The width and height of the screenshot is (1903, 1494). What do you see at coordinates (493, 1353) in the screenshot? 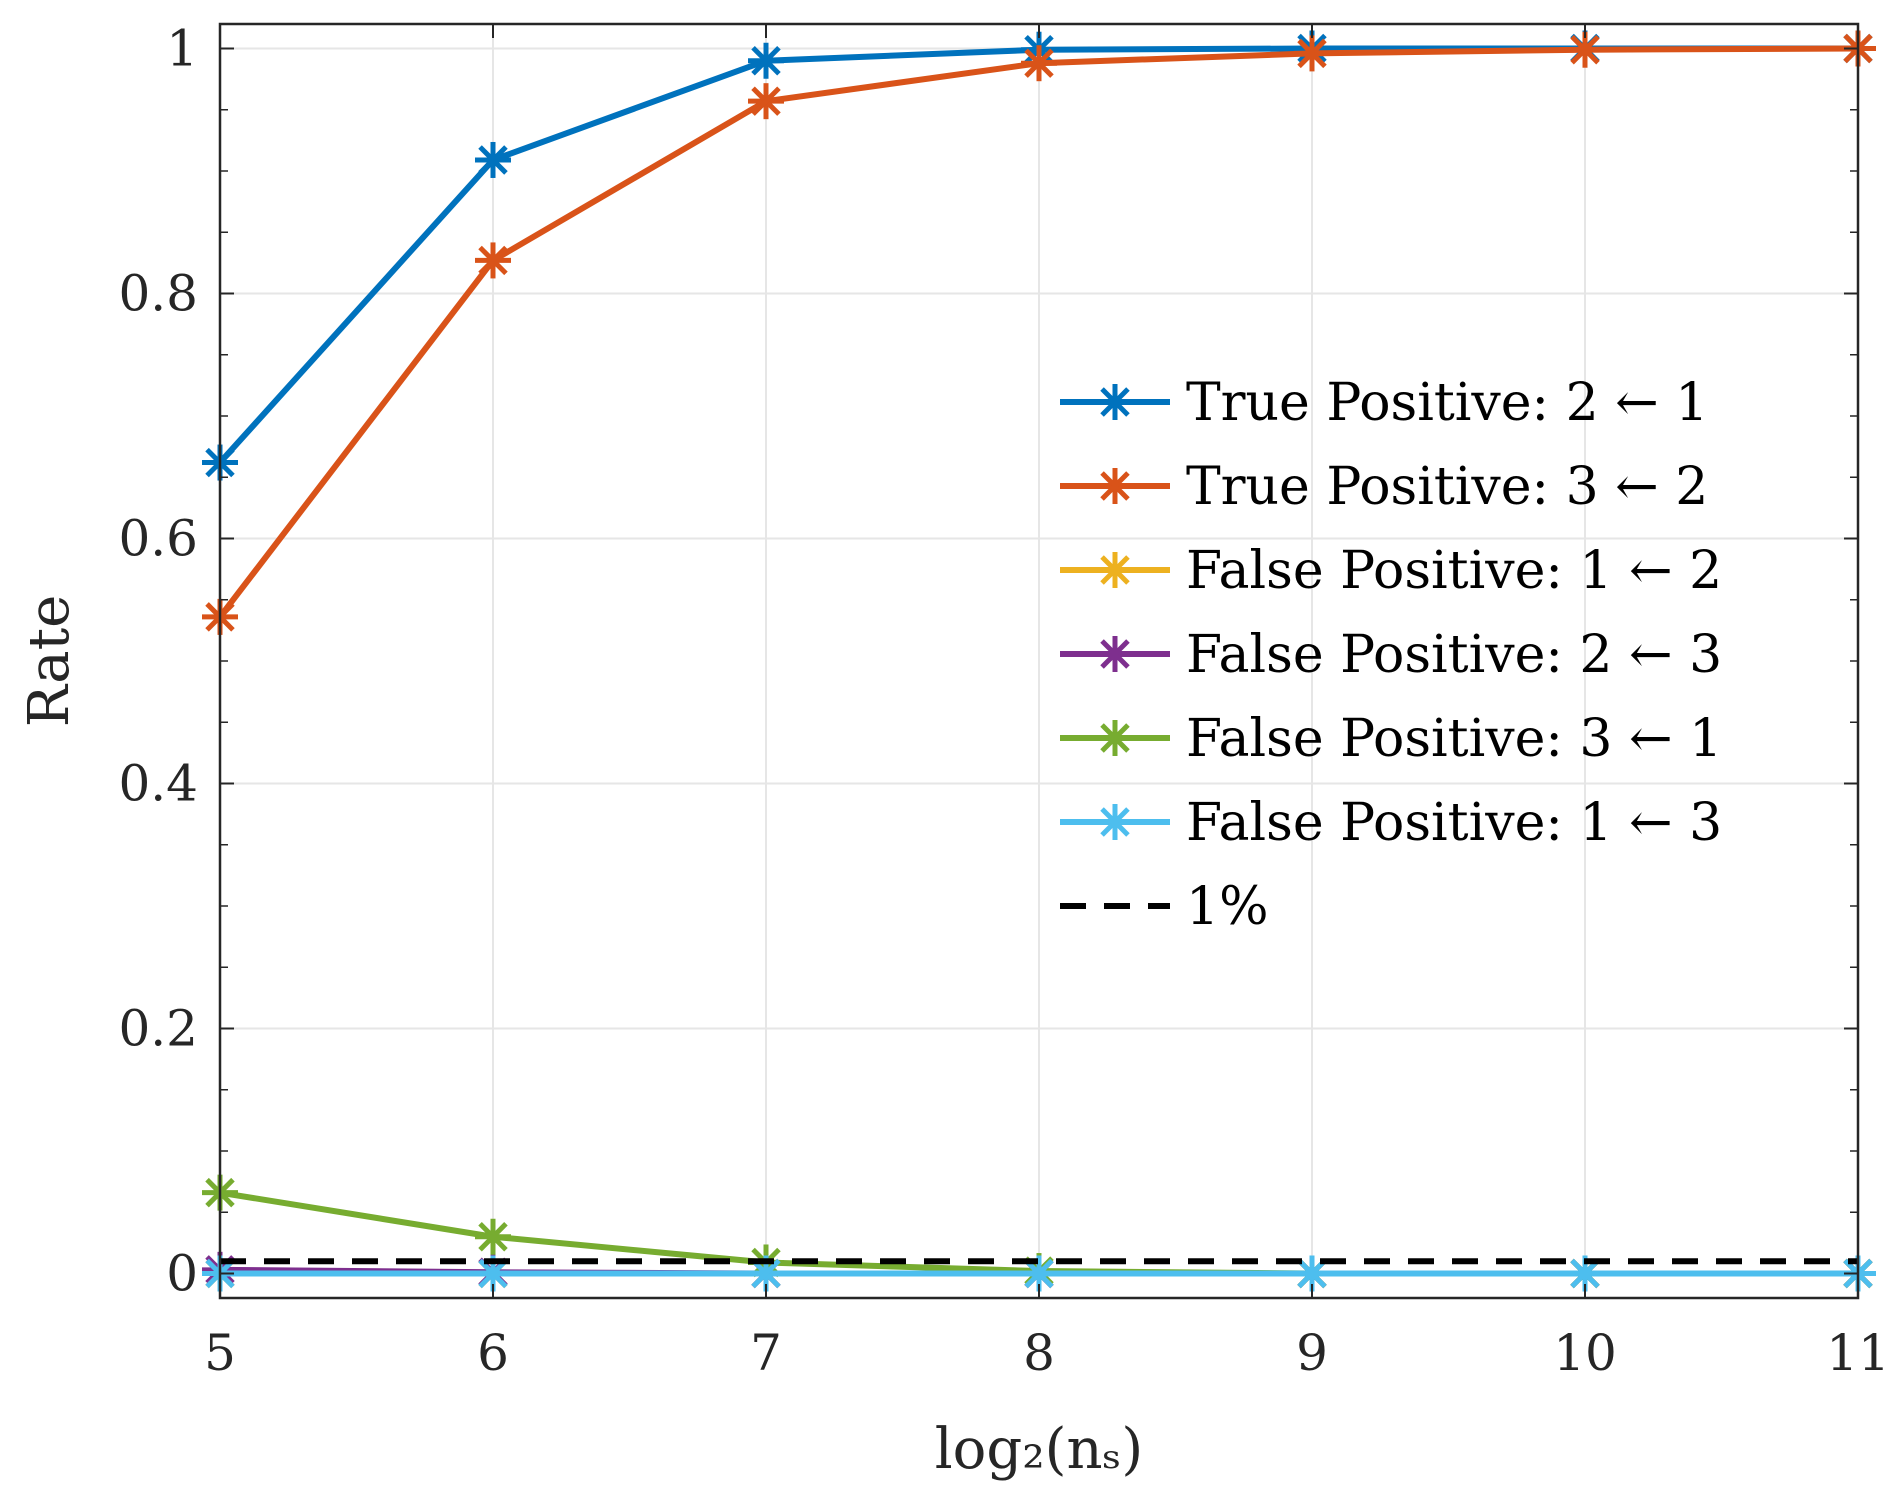
I see `x-tick-label: 6` at bounding box center [493, 1353].